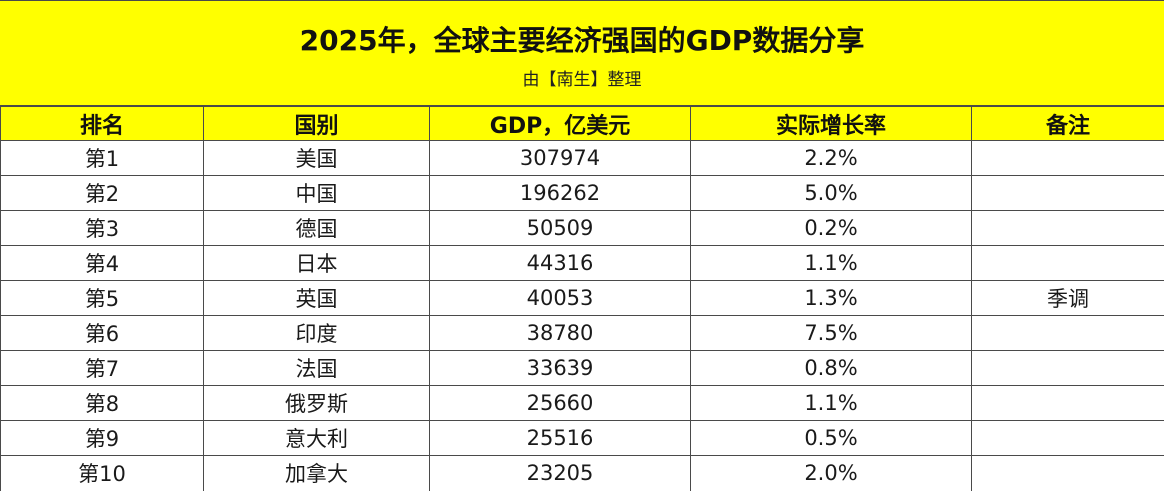  I want to click on page-subtitle: 由【南生】整理, so click(582, 77).